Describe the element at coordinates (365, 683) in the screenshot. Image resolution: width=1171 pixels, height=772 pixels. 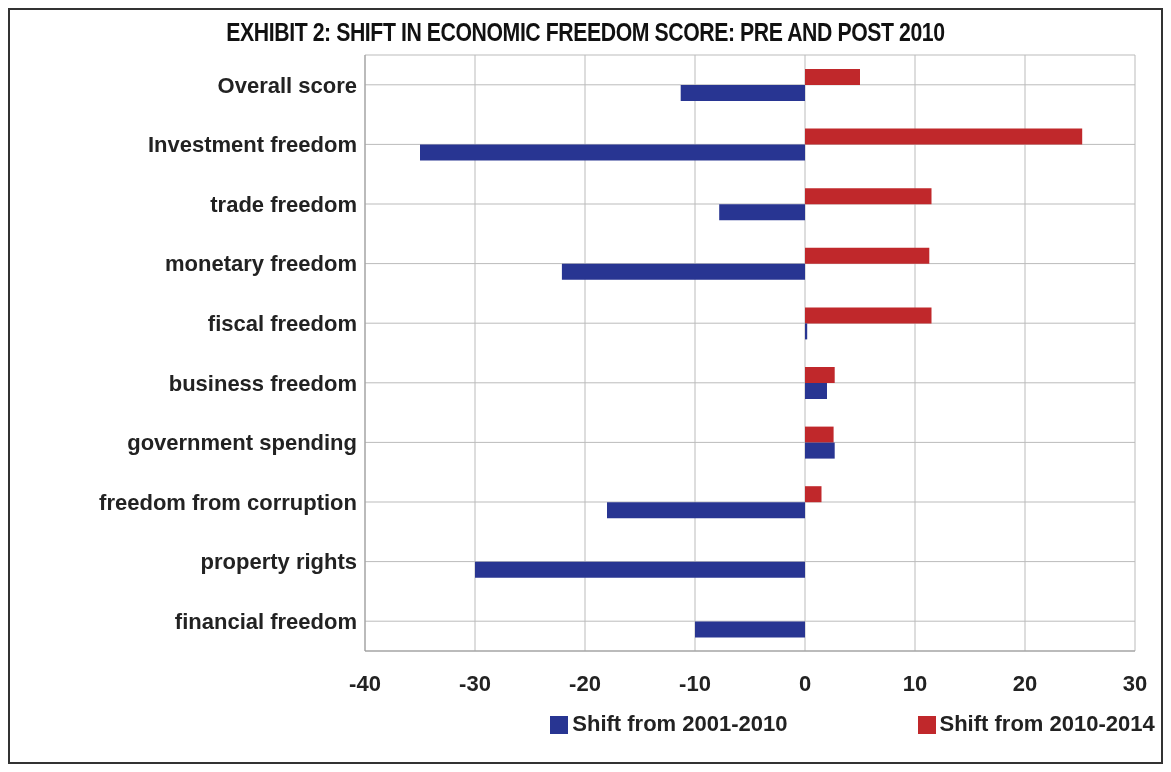
I see `x-tick-label: -40` at that location.